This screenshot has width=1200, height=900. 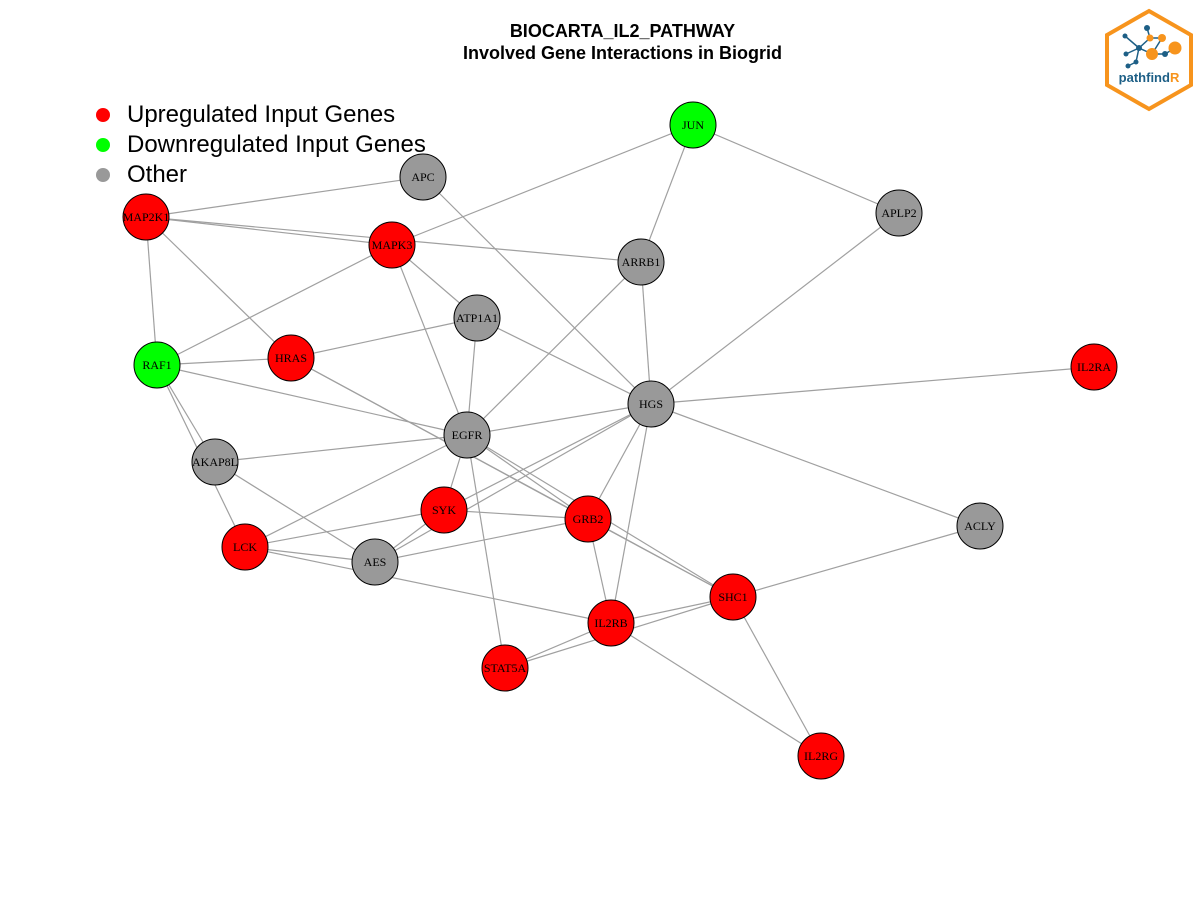 I want to click on node-circle-atp1a1, so click(x=477, y=318).